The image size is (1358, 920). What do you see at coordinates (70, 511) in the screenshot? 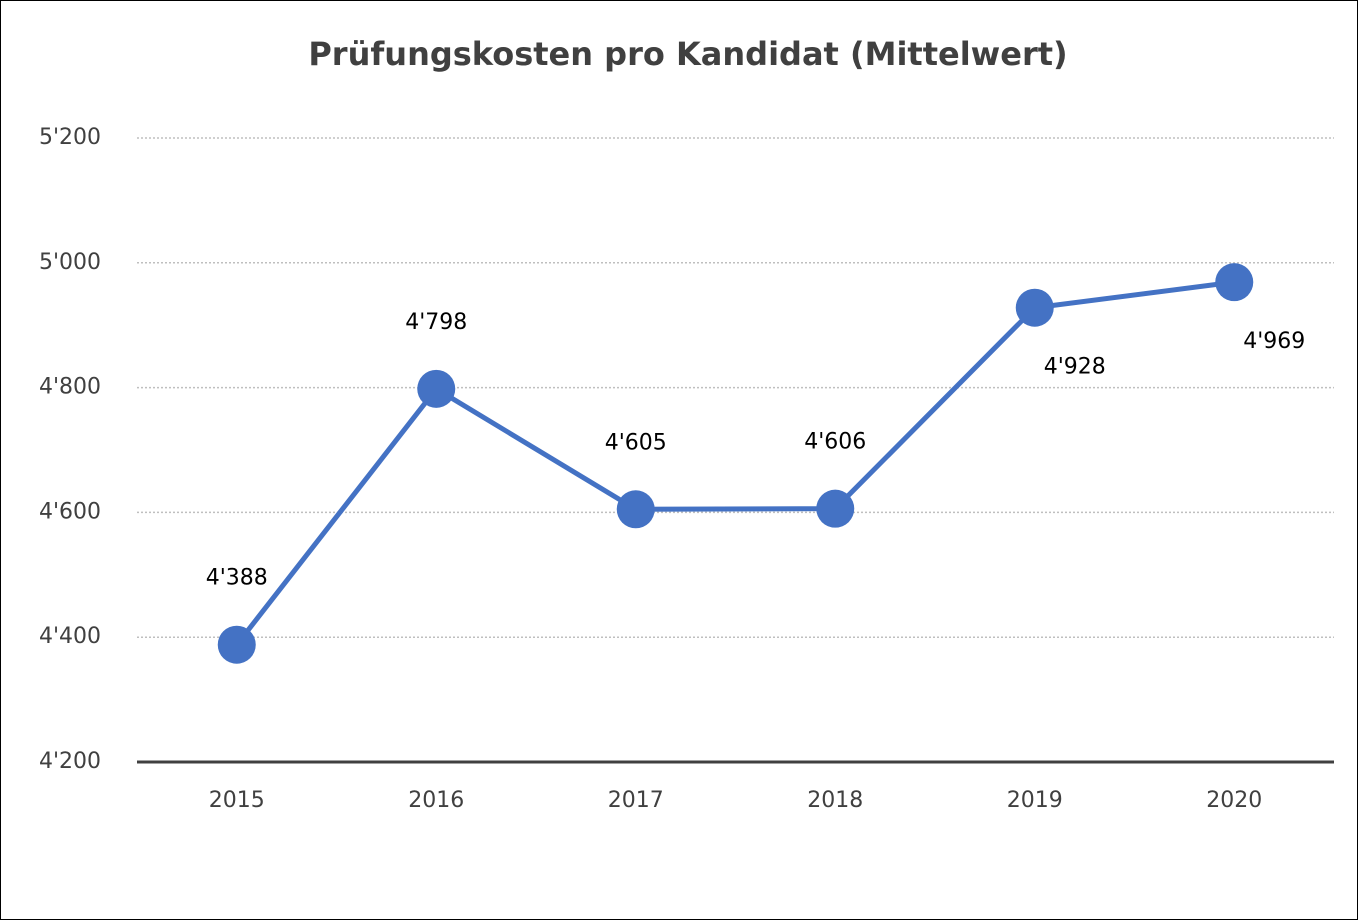
I see `y-tick-label: 4'600` at bounding box center [70, 511].